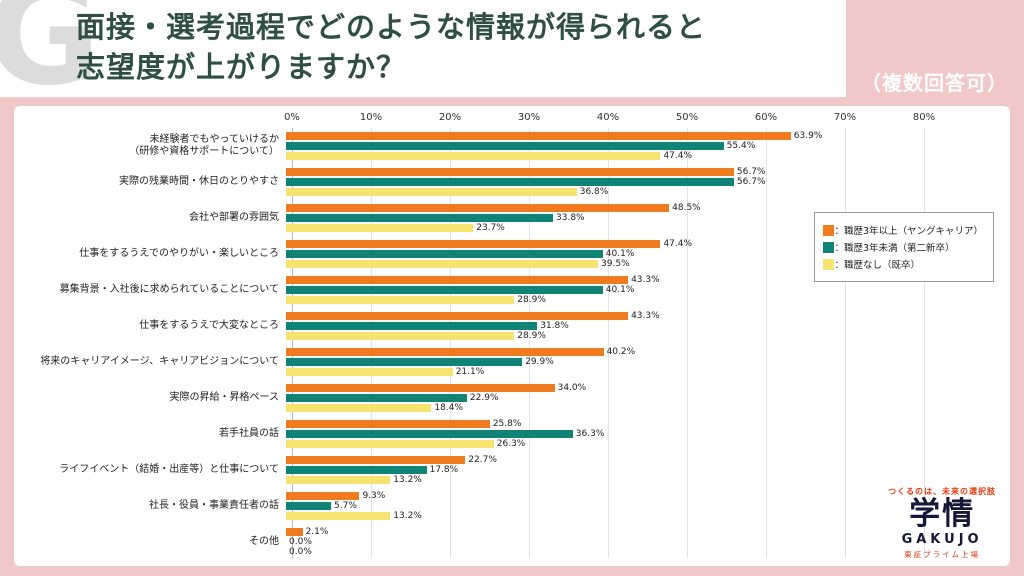 The height and width of the screenshot is (576, 1024). I want to click on value-label: 21.1%, so click(470, 372).